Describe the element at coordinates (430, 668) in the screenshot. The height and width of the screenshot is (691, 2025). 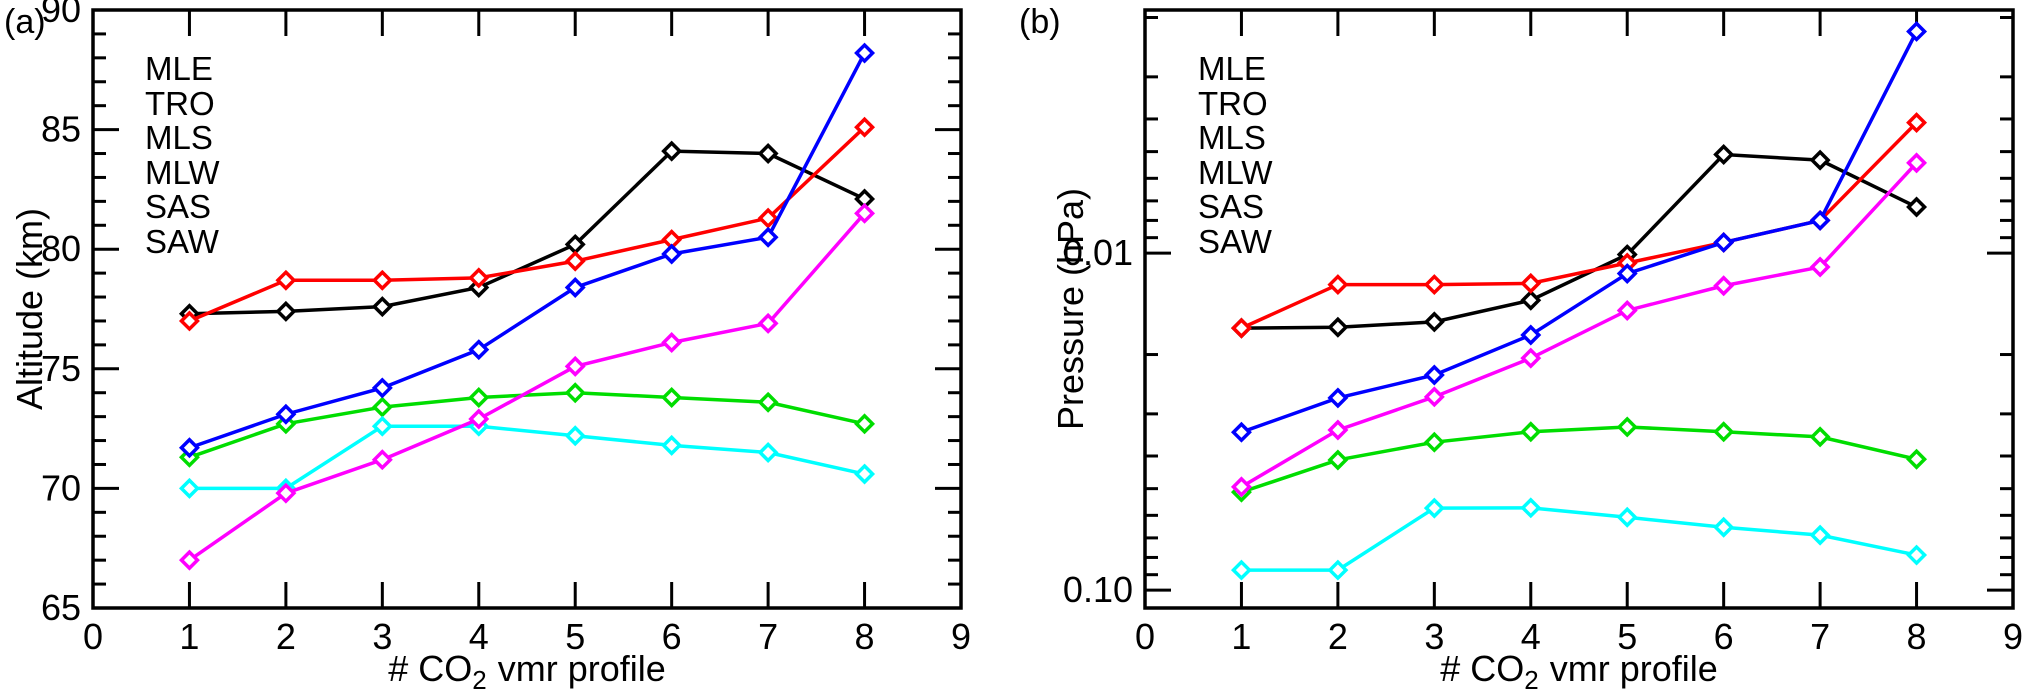
I see `x-title-prefix: # CO` at that location.